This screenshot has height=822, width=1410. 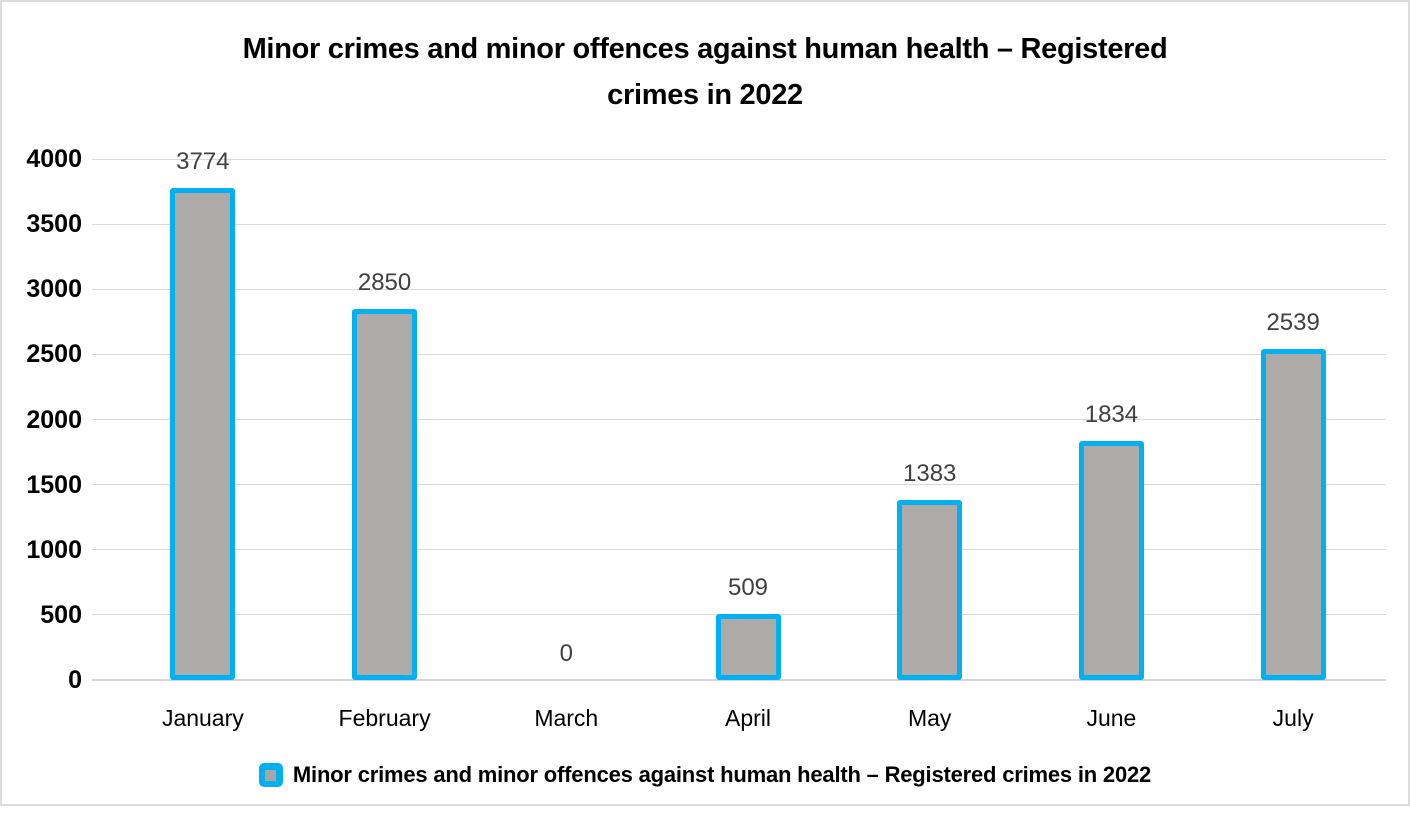 I want to click on data-label-january: 3774, so click(x=203, y=161).